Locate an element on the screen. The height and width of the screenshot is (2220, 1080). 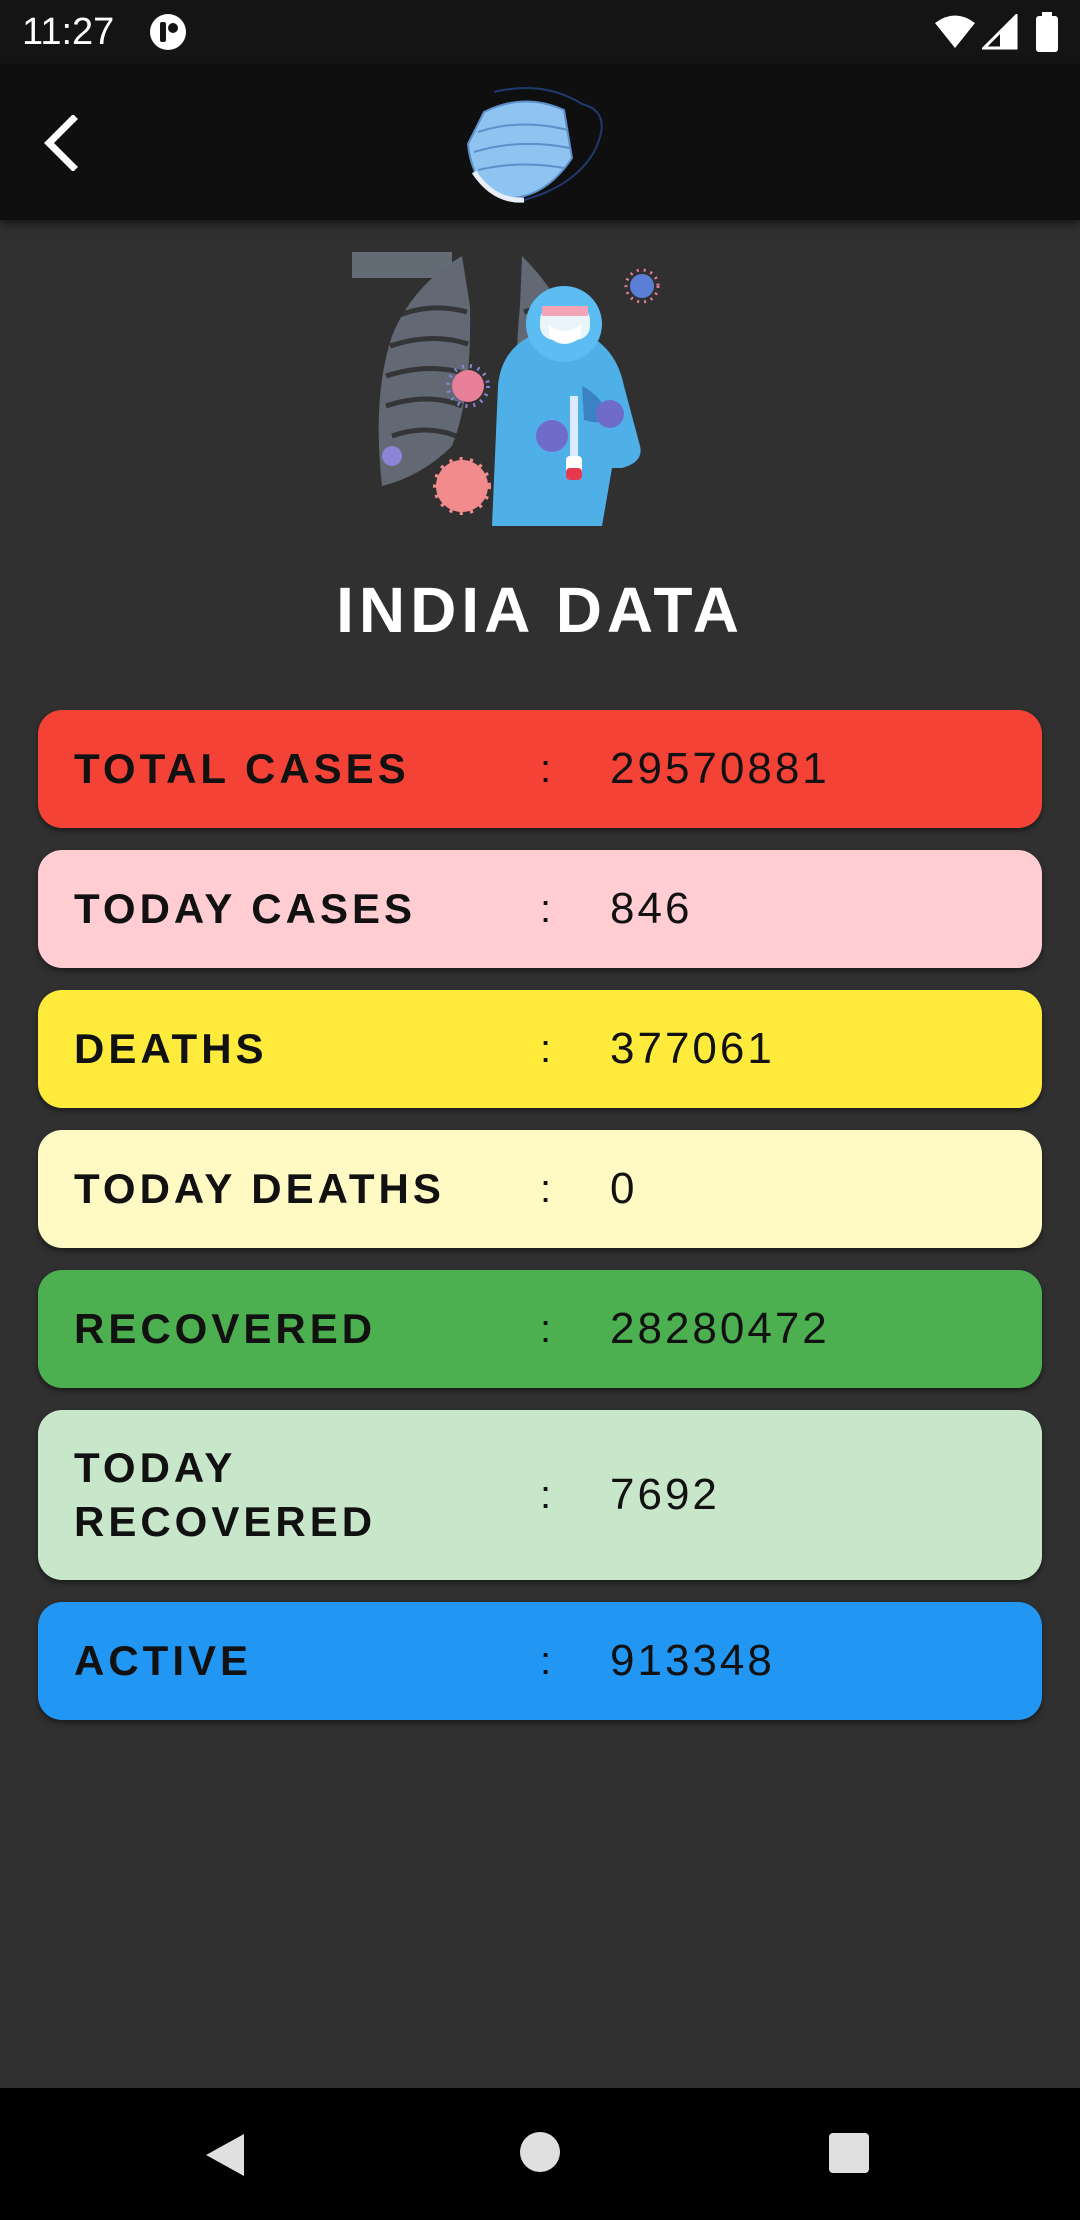
circle-home-icon is located at coordinates (540, 2152).